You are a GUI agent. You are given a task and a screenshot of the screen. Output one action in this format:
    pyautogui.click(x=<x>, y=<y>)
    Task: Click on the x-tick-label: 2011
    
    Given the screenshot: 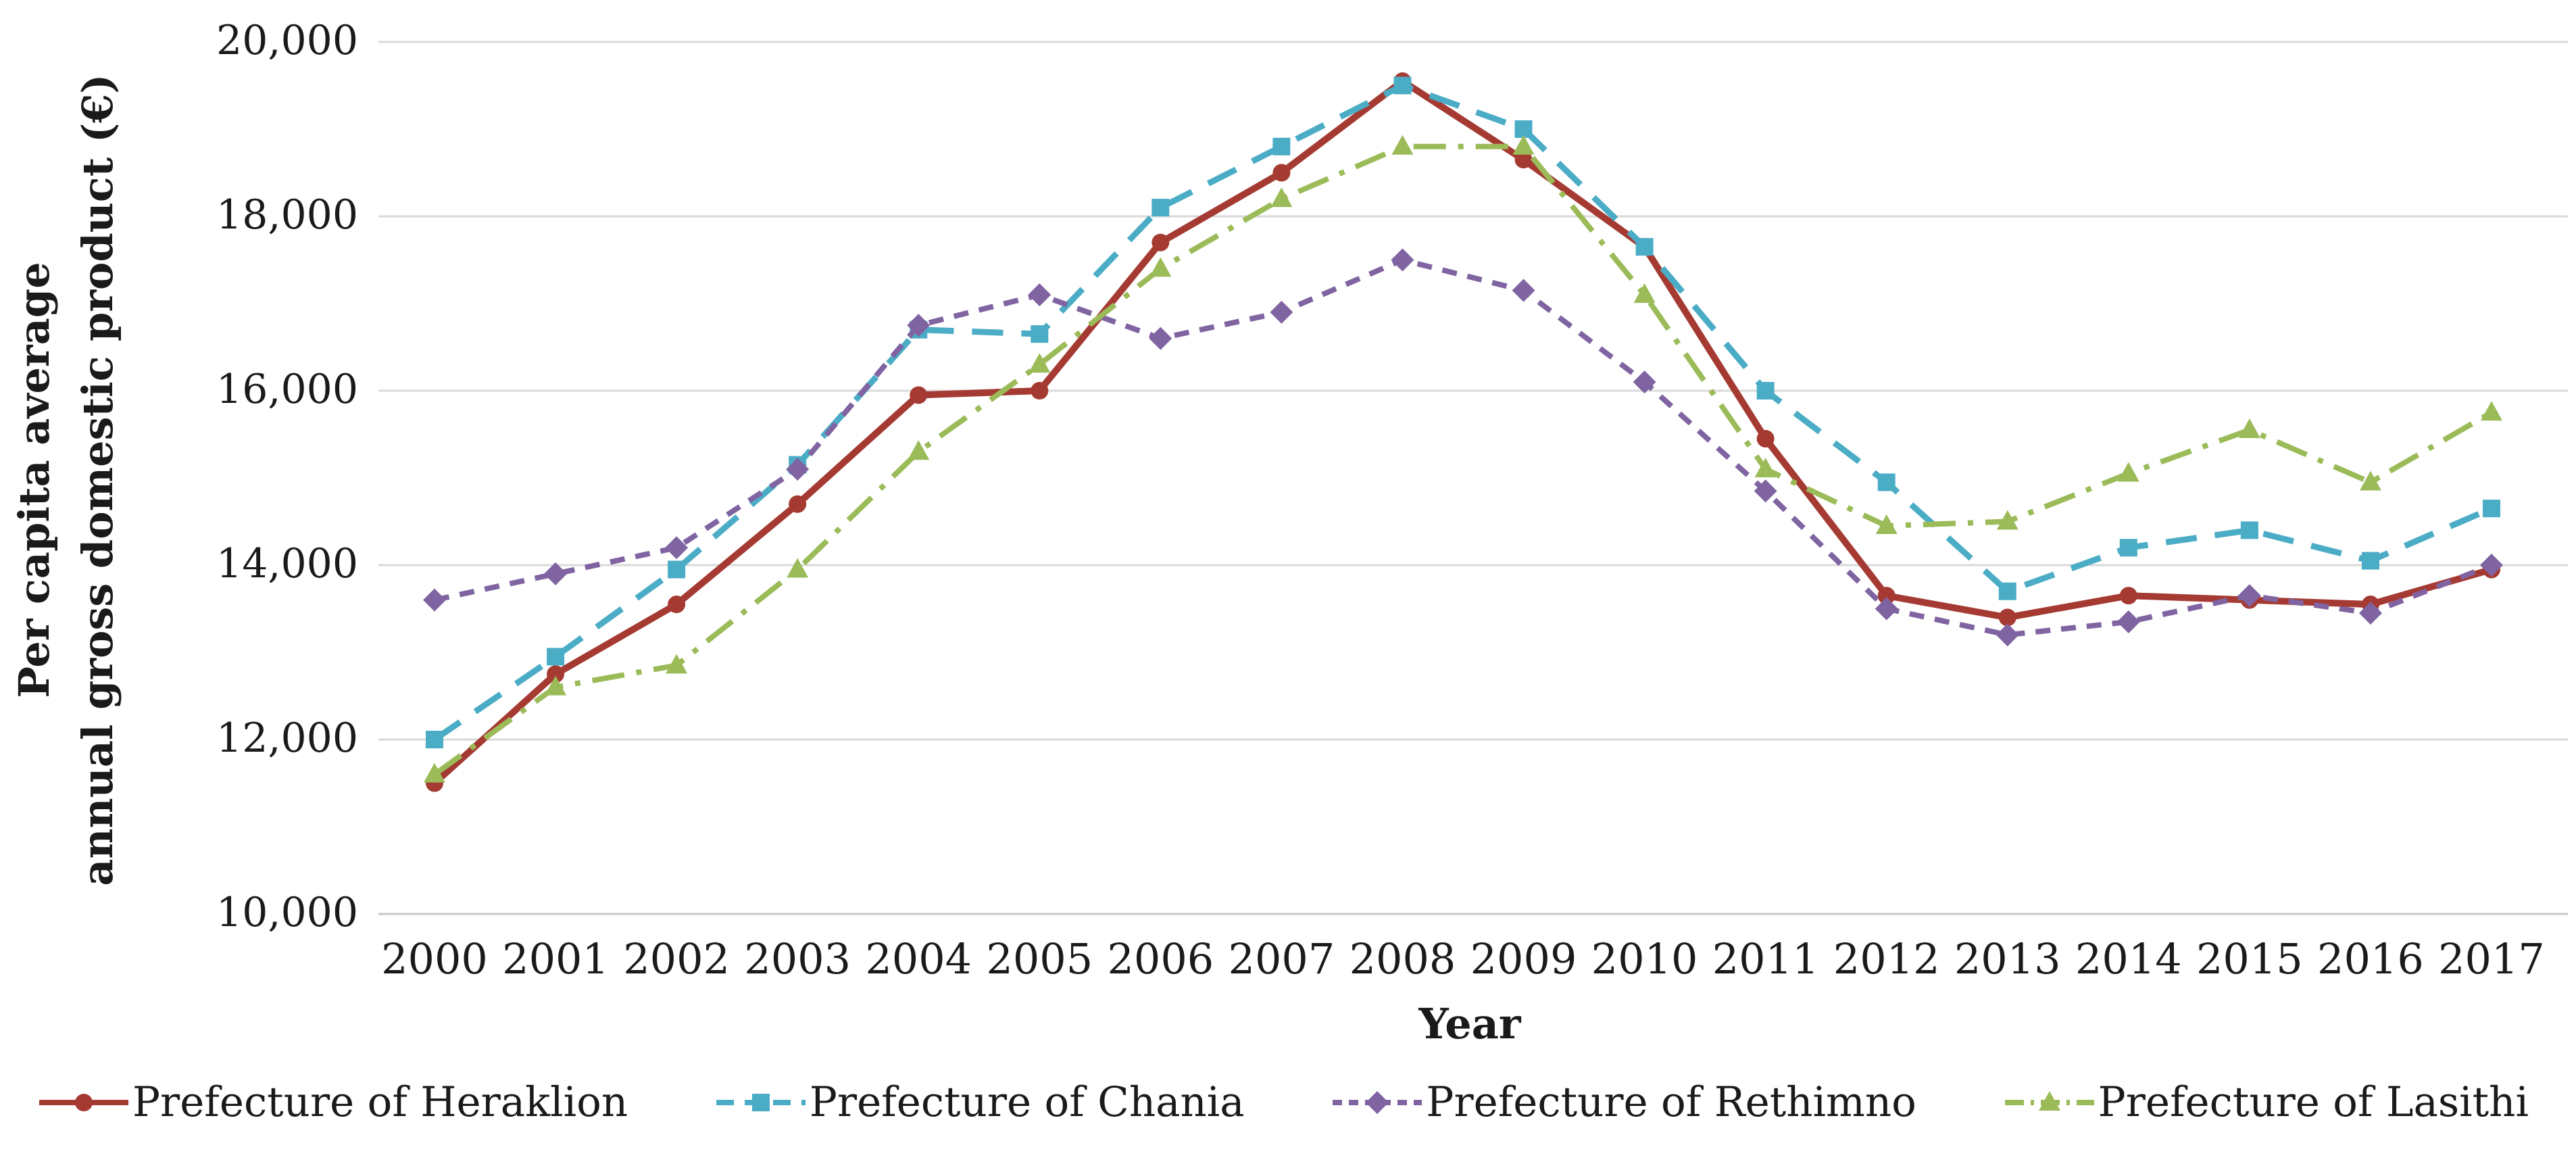 What is the action you would take?
    pyautogui.click(x=1766, y=959)
    